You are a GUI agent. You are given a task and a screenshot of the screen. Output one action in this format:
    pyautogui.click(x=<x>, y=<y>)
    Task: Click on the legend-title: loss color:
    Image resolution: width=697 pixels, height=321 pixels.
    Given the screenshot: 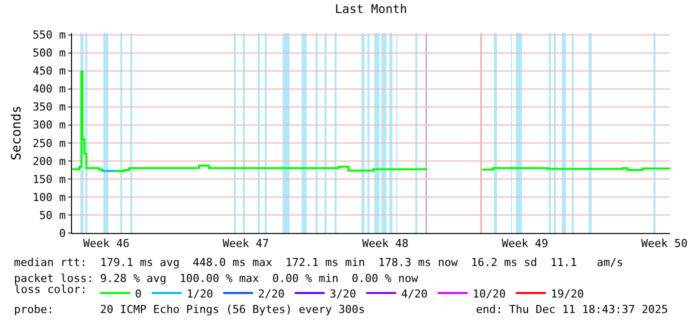 What is the action you would take?
    pyautogui.click(x=51, y=289)
    